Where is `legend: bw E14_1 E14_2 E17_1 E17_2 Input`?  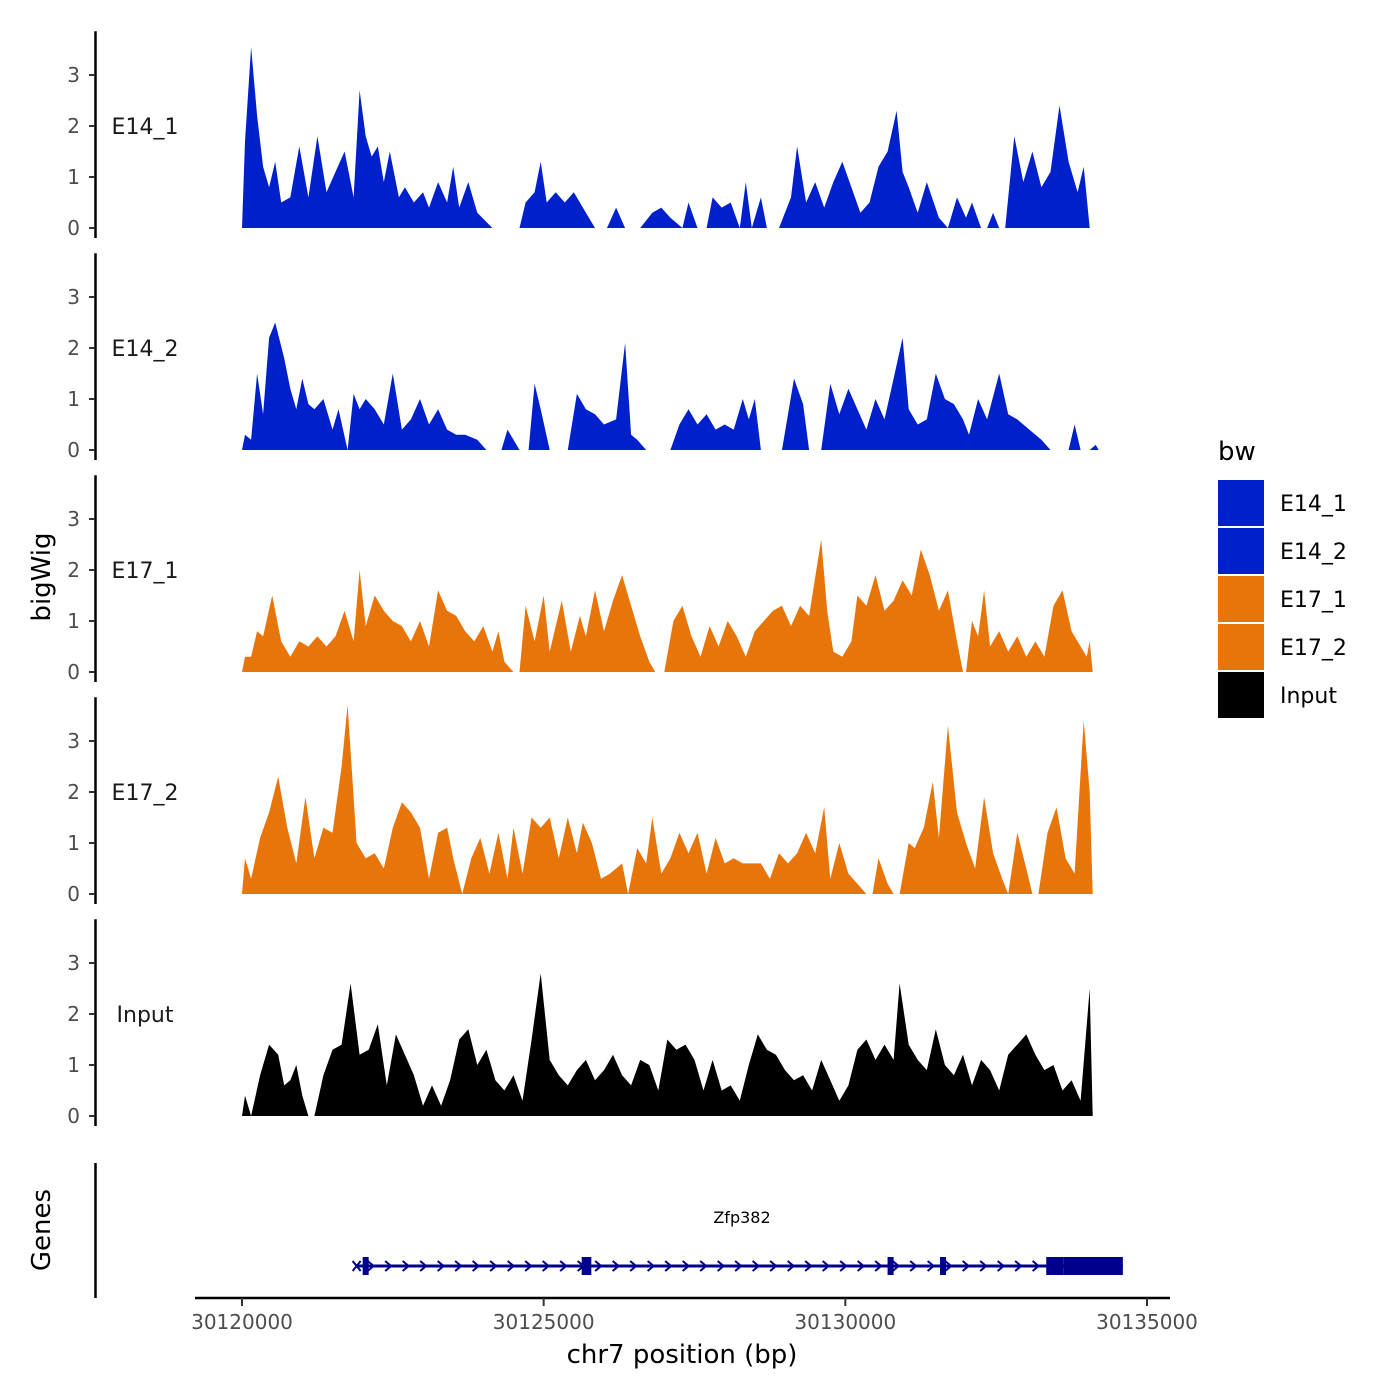 legend: bw E14_1 E14_2 E17_1 E17_2 Input is located at coordinates (1282, 577).